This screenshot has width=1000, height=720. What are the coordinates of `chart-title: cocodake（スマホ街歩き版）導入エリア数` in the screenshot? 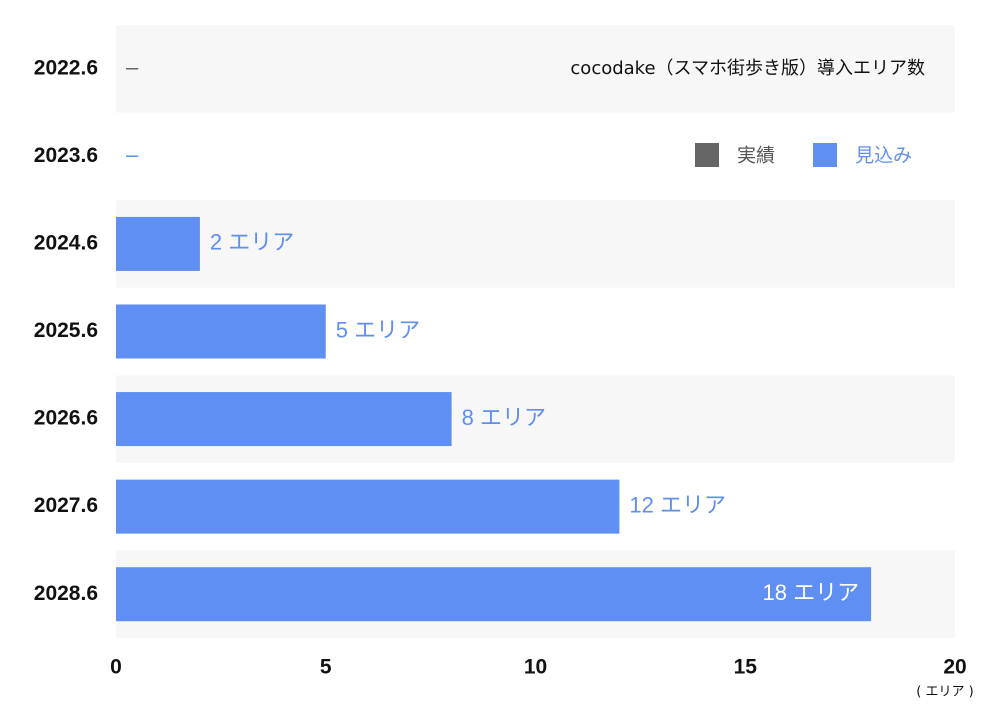 It's located at (747, 68).